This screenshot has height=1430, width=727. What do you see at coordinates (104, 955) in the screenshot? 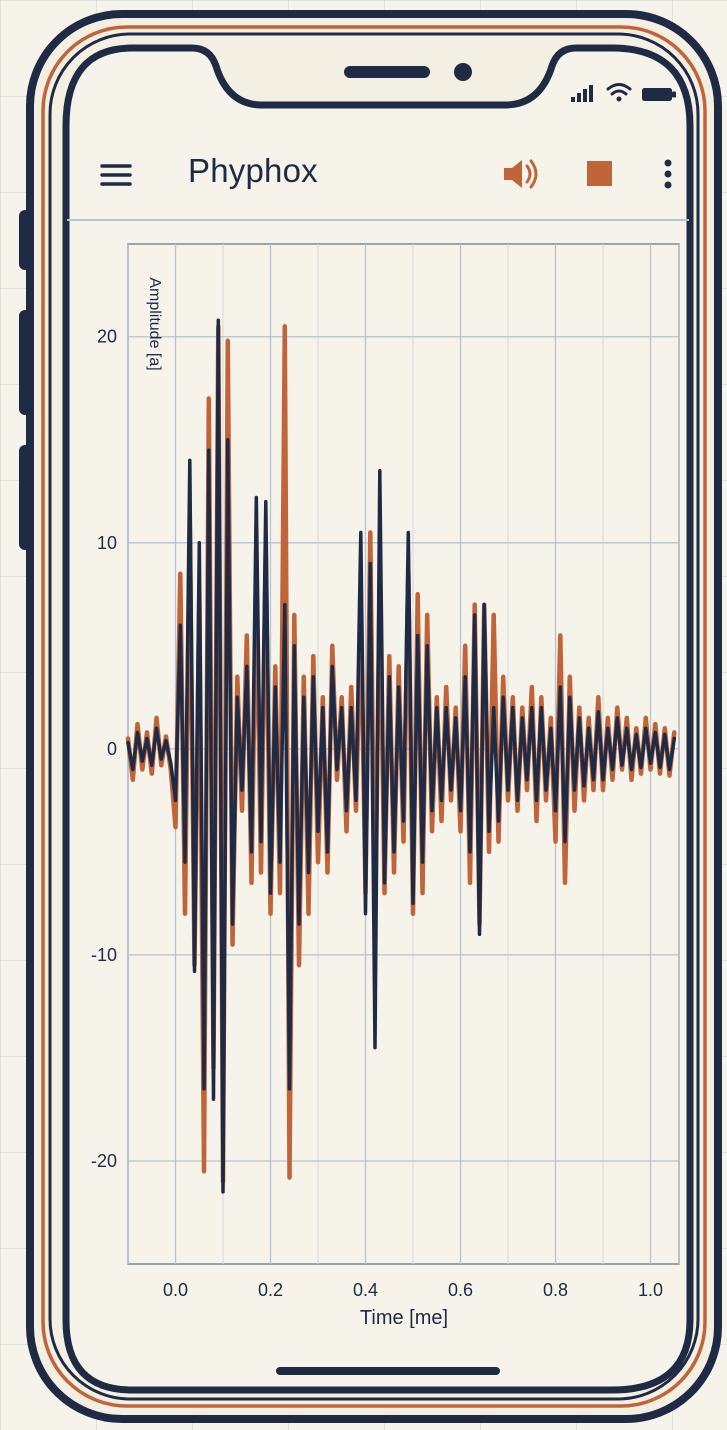
I see `y-tick-label: -10` at bounding box center [104, 955].